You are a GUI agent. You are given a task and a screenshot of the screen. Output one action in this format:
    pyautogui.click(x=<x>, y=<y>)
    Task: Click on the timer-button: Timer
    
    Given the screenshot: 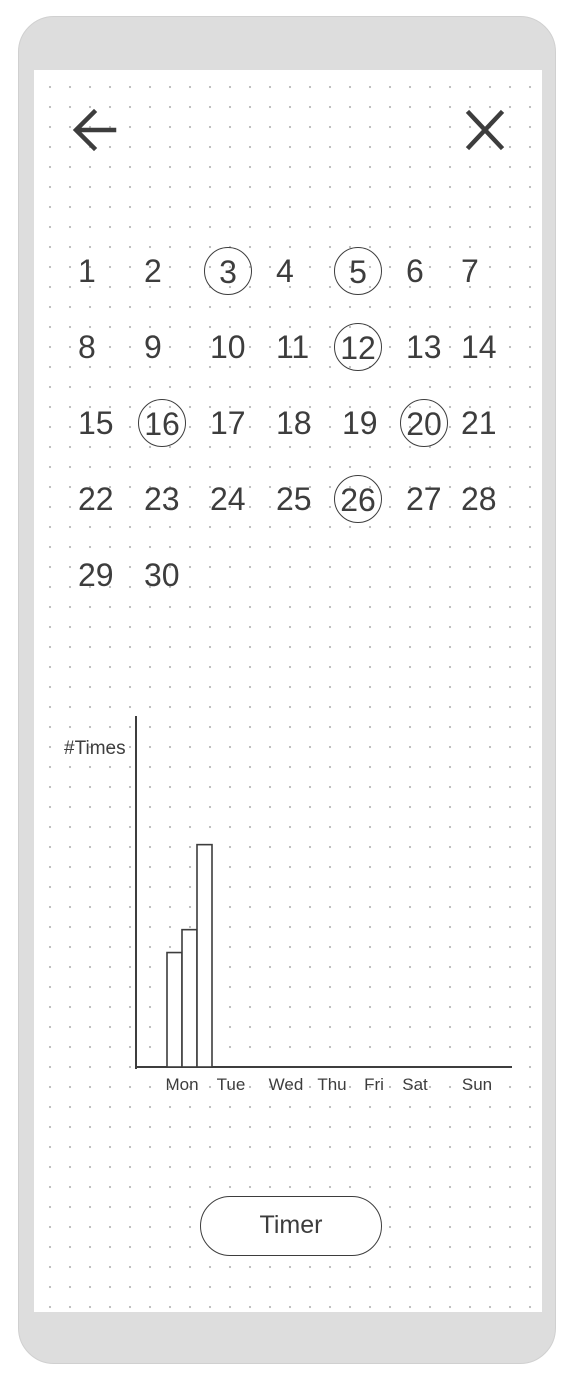 What is the action you would take?
    pyautogui.click(x=291, y=1226)
    